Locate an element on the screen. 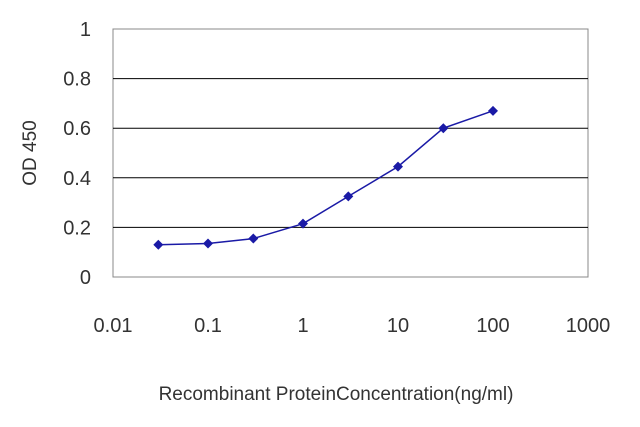 The height and width of the screenshot is (427, 640). x-axis-title: Recombinant ProteinConcentration(ng/ml) is located at coordinates (336, 394).